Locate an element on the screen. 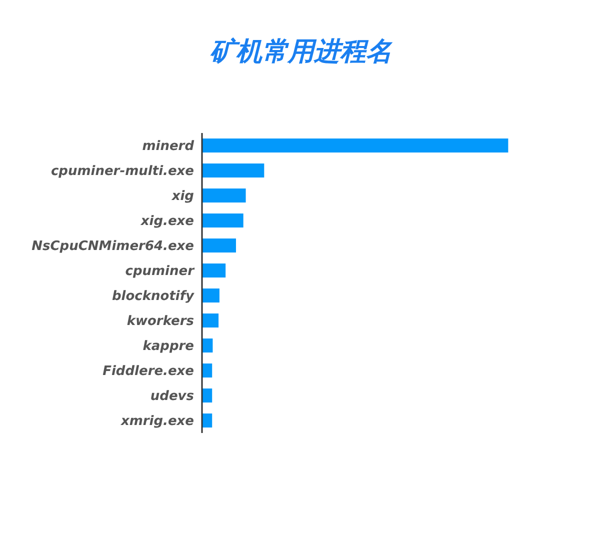 The height and width of the screenshot is (536, 602). y-tick-label: NsCpuCNMimer64.exe is located at coordinates (113, 246).